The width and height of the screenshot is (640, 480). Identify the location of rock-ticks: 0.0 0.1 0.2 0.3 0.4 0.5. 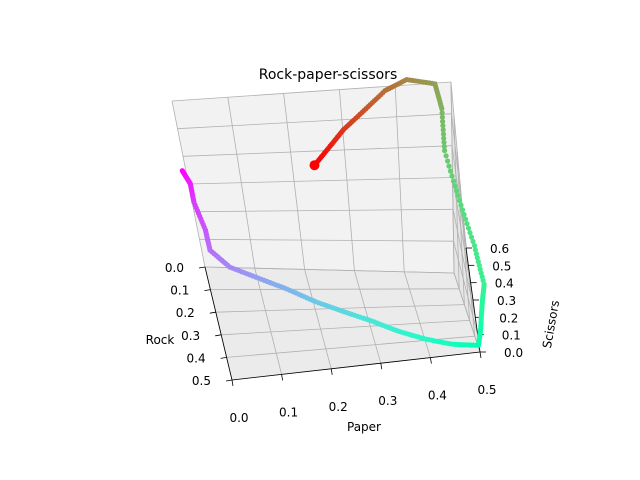
(199, 324).